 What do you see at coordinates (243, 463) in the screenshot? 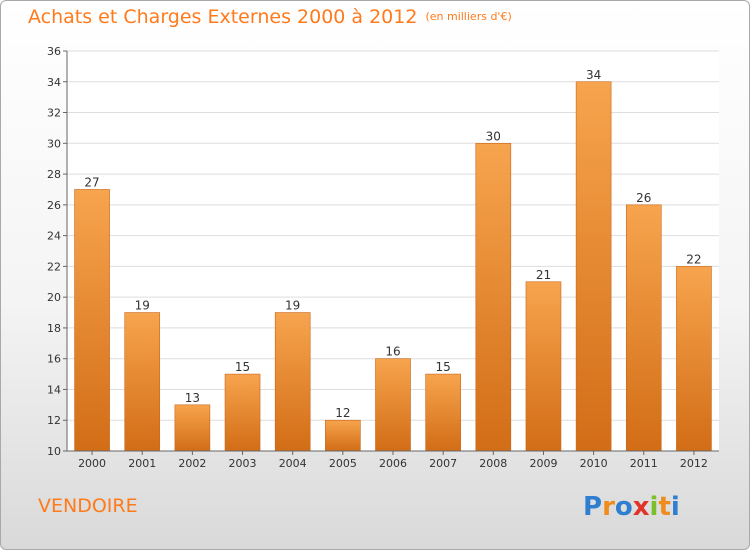
I see `x-tick-label: 2003` at bounding box center [243, 463].